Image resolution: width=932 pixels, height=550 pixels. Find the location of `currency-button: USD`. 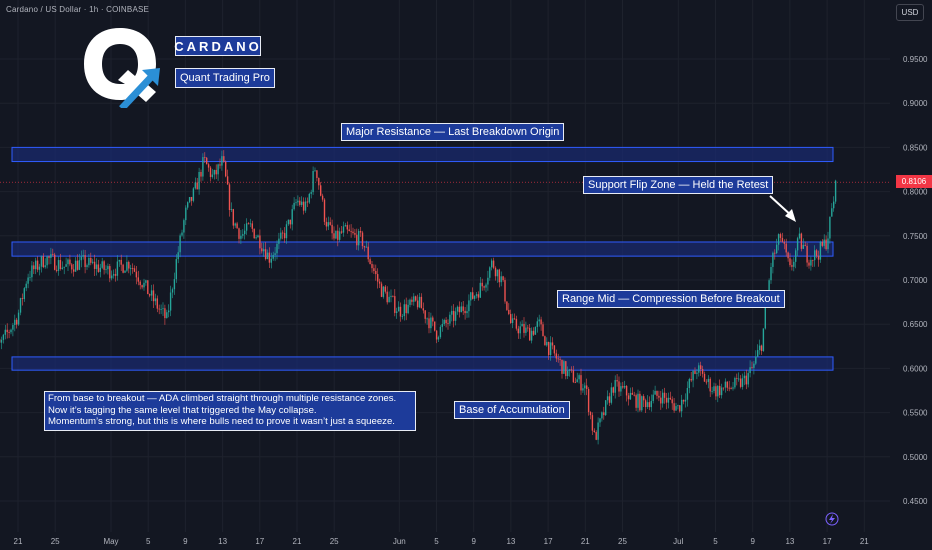

currency-button: USD is located at coordinates (910, 12).